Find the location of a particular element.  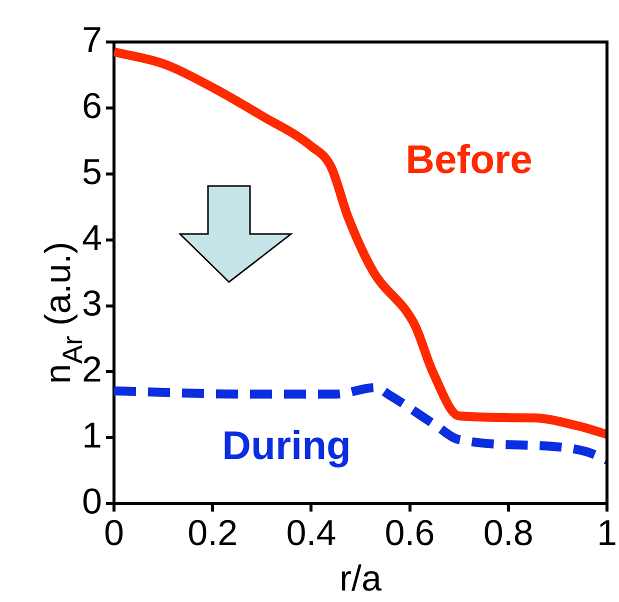

x-tick-label: 1 is located at coordinates (607, 533).